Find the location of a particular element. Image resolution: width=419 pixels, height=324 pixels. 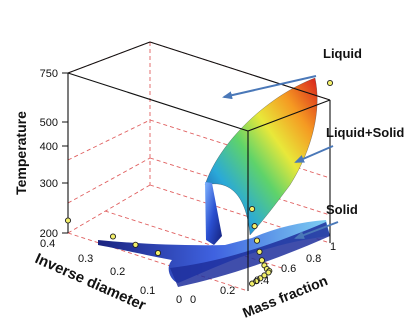

y-tick-0: 0 is located at coordinates (179, 300).